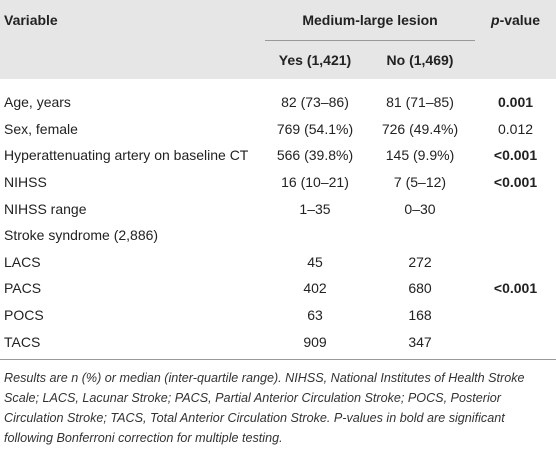 The image size is (556, 449). Describe the element at coordinates (315, 60) in the screenshot. I see `header-yes: Yes (1,421)` at that location.